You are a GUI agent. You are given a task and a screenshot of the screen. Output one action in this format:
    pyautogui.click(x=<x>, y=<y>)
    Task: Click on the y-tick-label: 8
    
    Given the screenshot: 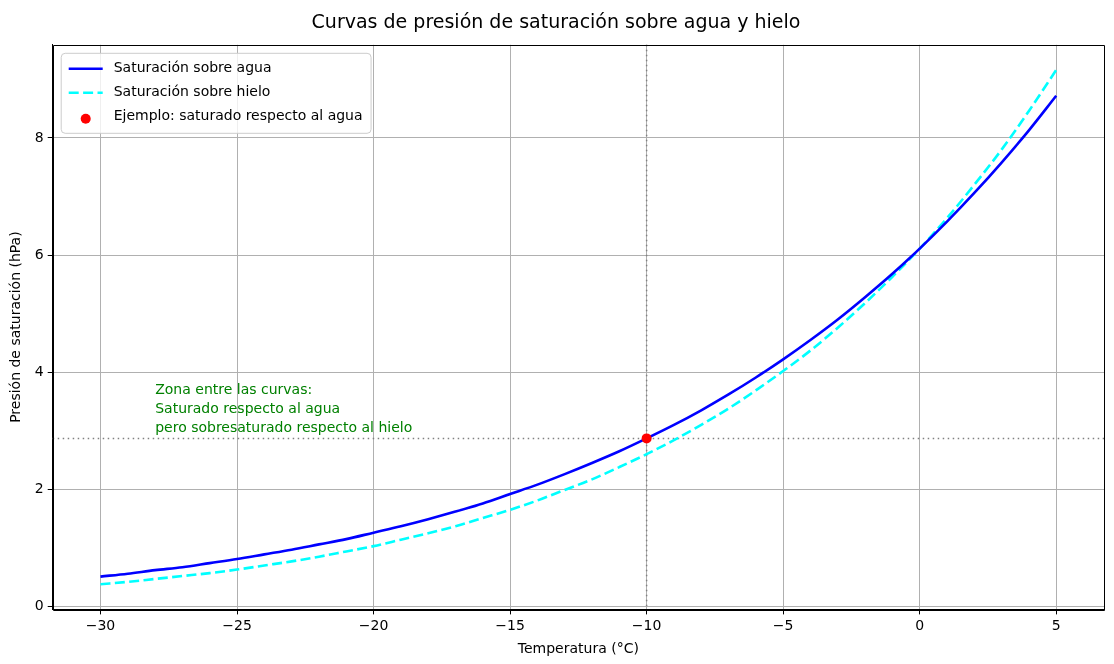 What is the action you would take?
    pyautogui.click(x=39, y=136)
    